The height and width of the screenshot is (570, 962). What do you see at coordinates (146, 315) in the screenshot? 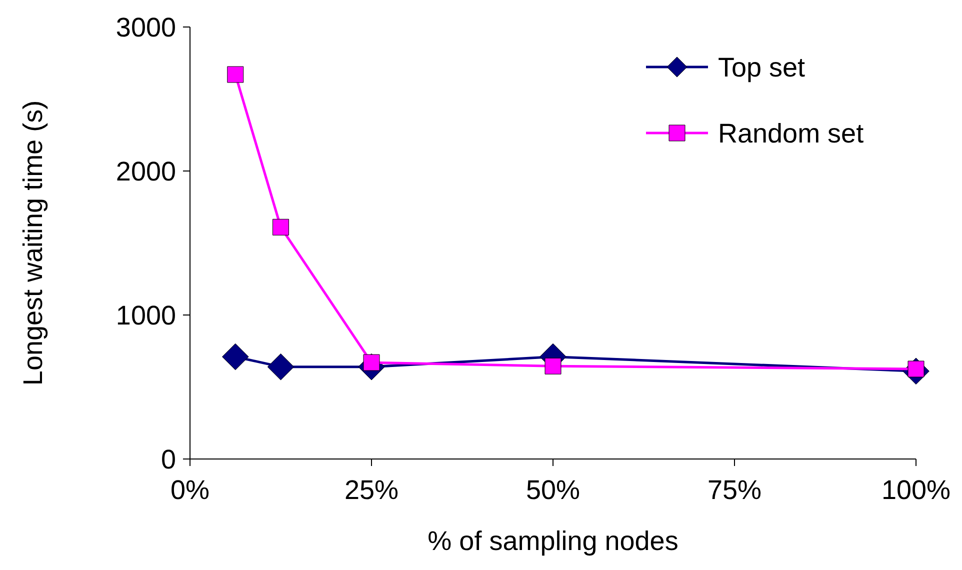
I see `y-tick-label: 1000` at bounding box center [146, 315].